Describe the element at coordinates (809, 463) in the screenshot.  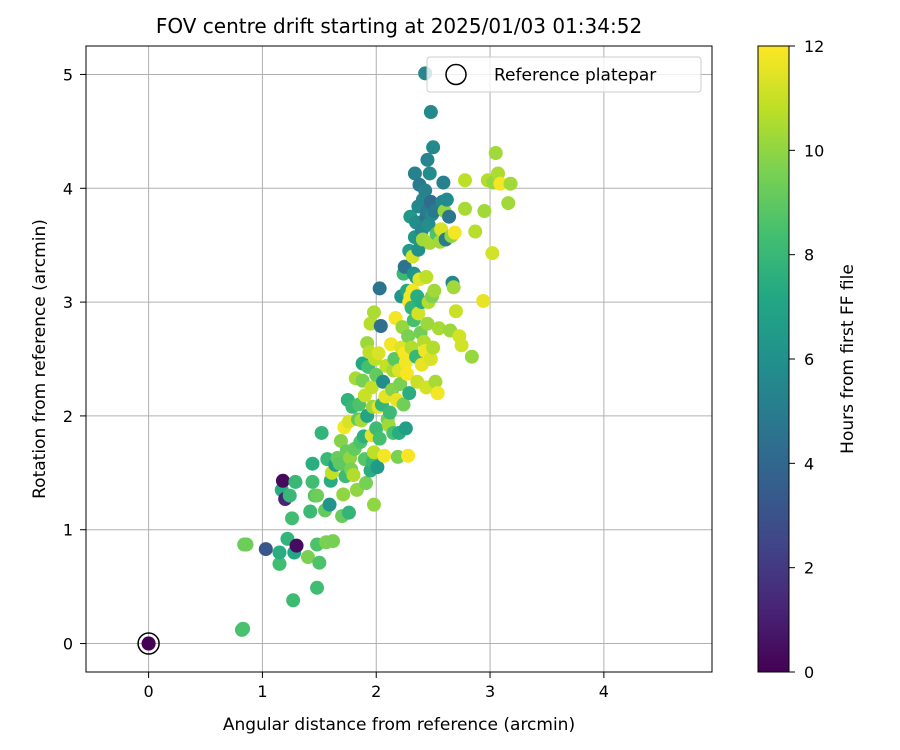
I see `colorbar-tick-label: 4` at that location.